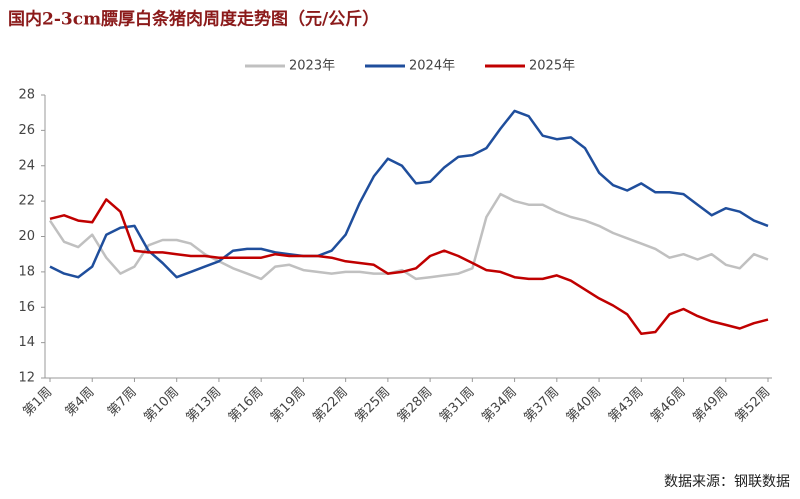 Image resolution: width=800 pixels, height=499 pixels. What do you see at coordinates (312, 66) in the screenshot?
I see `legend-label: 2023年` at bounding box center [312, 66].